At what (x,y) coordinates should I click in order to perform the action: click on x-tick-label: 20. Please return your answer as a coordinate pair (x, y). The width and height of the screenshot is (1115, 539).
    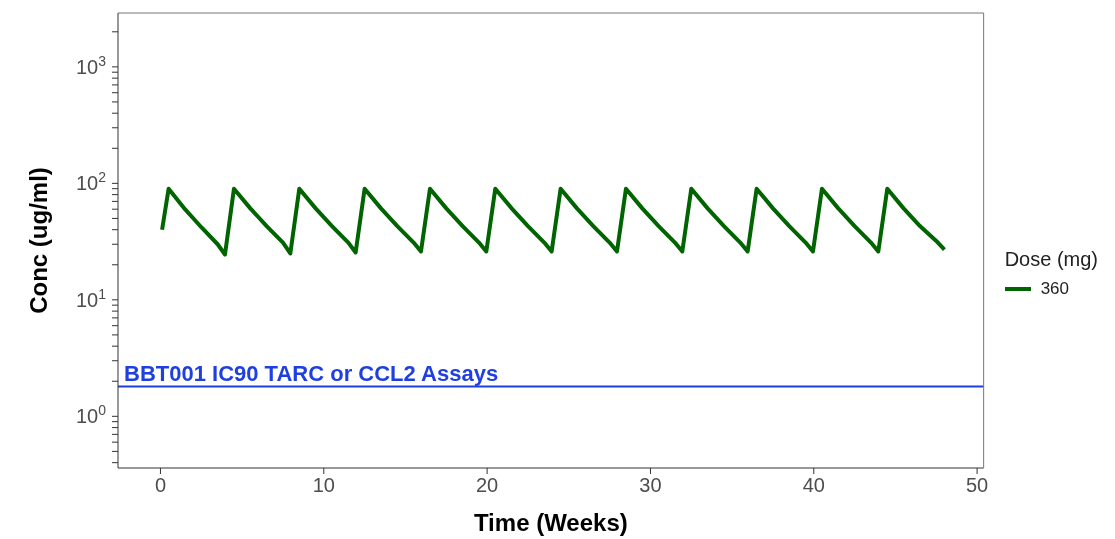
    Looking at the image, I should click on (487, 485).